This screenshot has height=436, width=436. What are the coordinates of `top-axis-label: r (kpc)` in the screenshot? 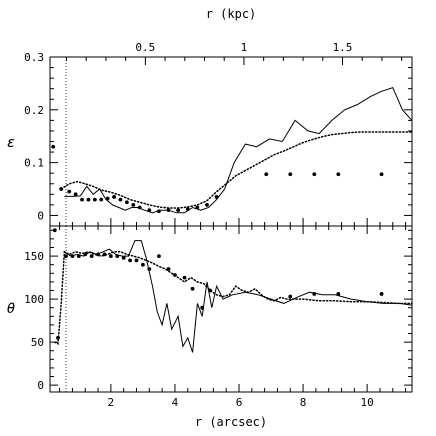 It's located at (231, 14).